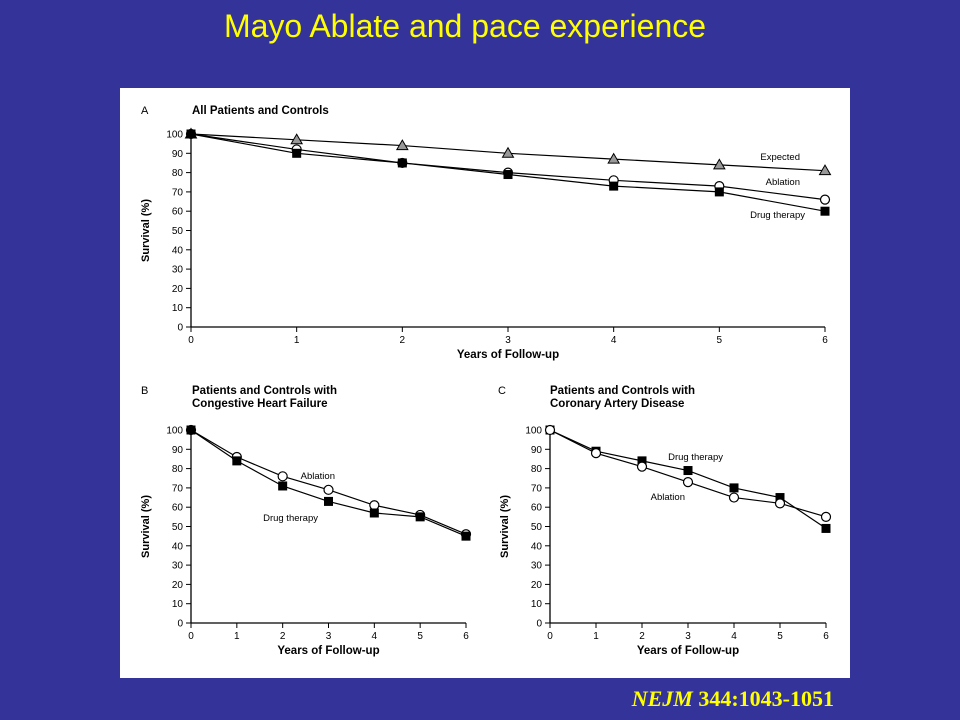 This screenshot has width=960, height=720. I want to click on citation-reference: 344:1043-1051, so click(763, 698).